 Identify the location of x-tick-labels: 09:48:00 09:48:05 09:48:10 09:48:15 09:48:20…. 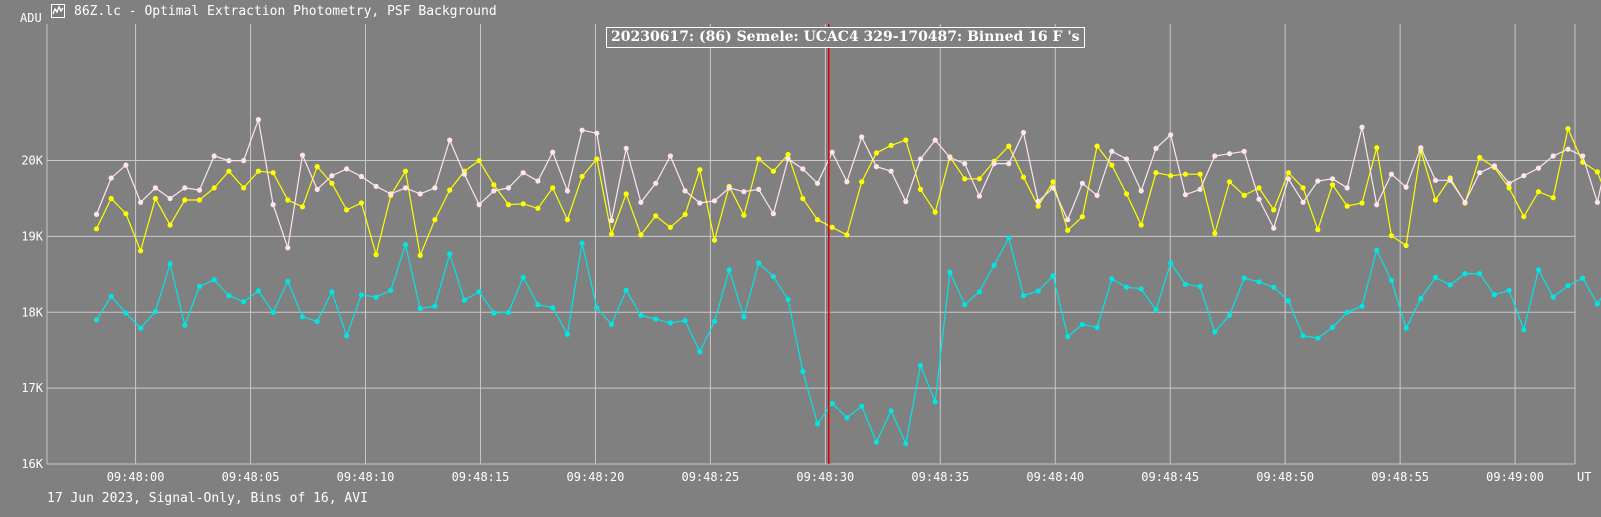
(825, 477).